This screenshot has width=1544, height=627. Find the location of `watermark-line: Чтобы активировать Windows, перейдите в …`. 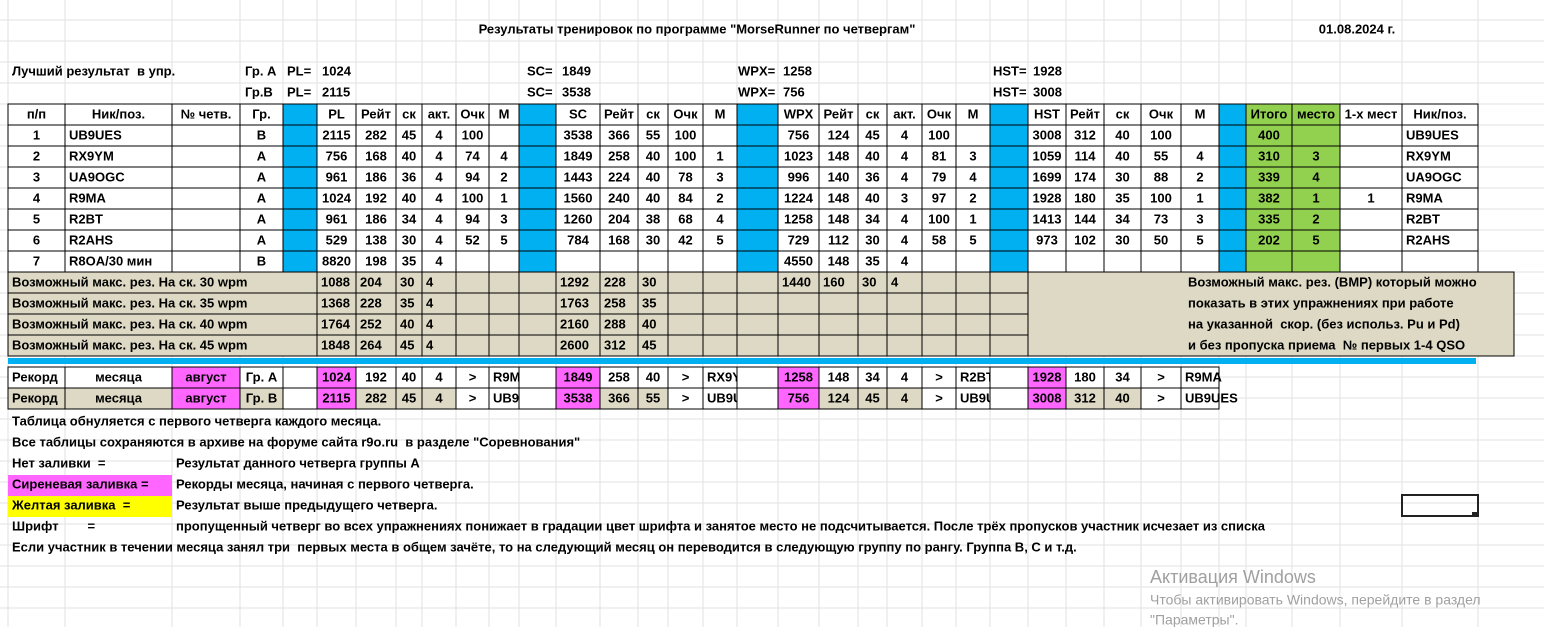

watermark-line: Чтобы активировать Windows, перейдите в … is located at coordinates (1315, 600).